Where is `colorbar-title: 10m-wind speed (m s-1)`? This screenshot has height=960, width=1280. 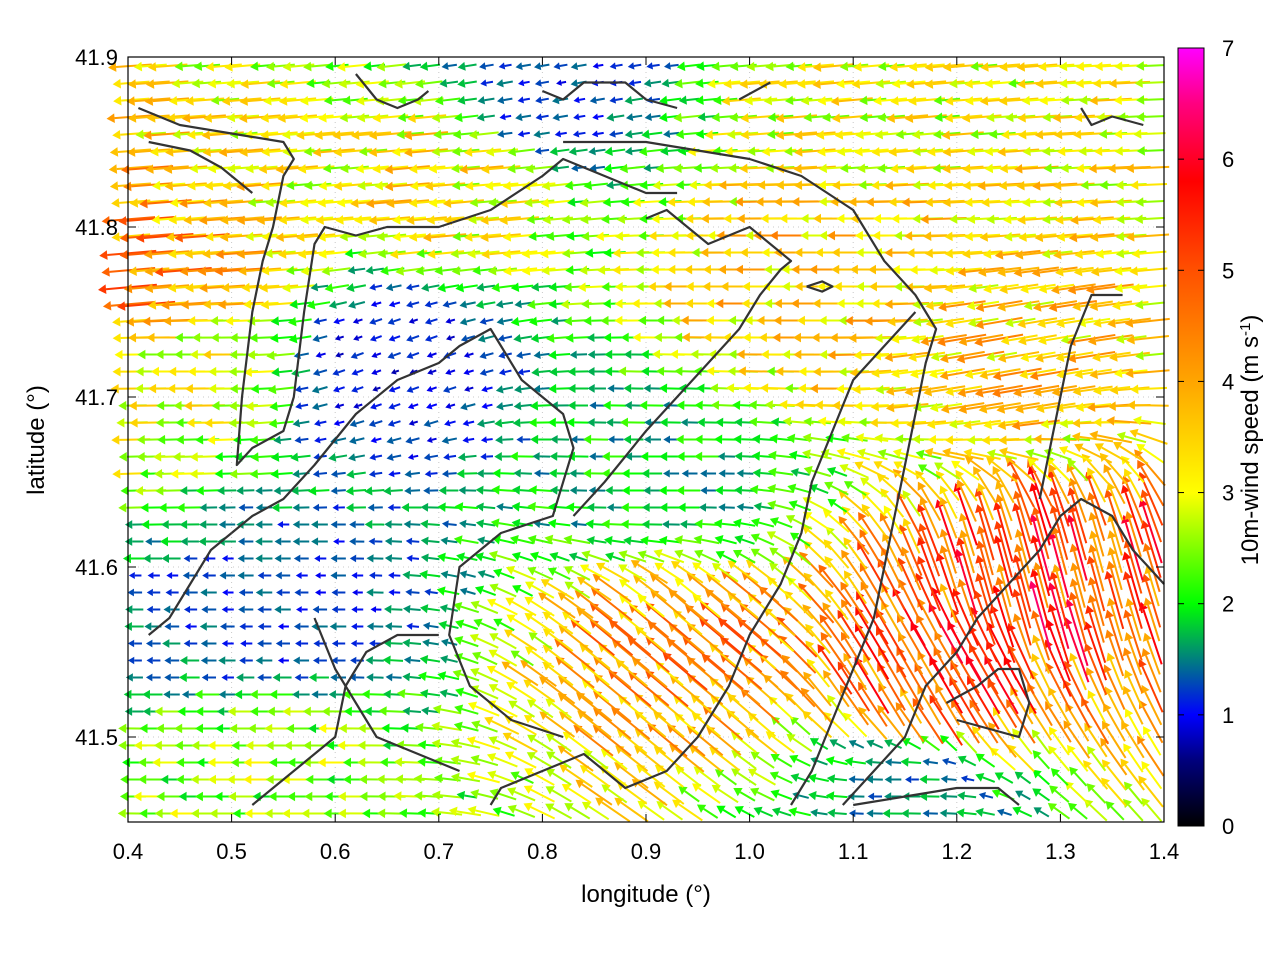 colorbar-title: 10m-wind speed (m s-1) is located at coordinates (1251, 440).